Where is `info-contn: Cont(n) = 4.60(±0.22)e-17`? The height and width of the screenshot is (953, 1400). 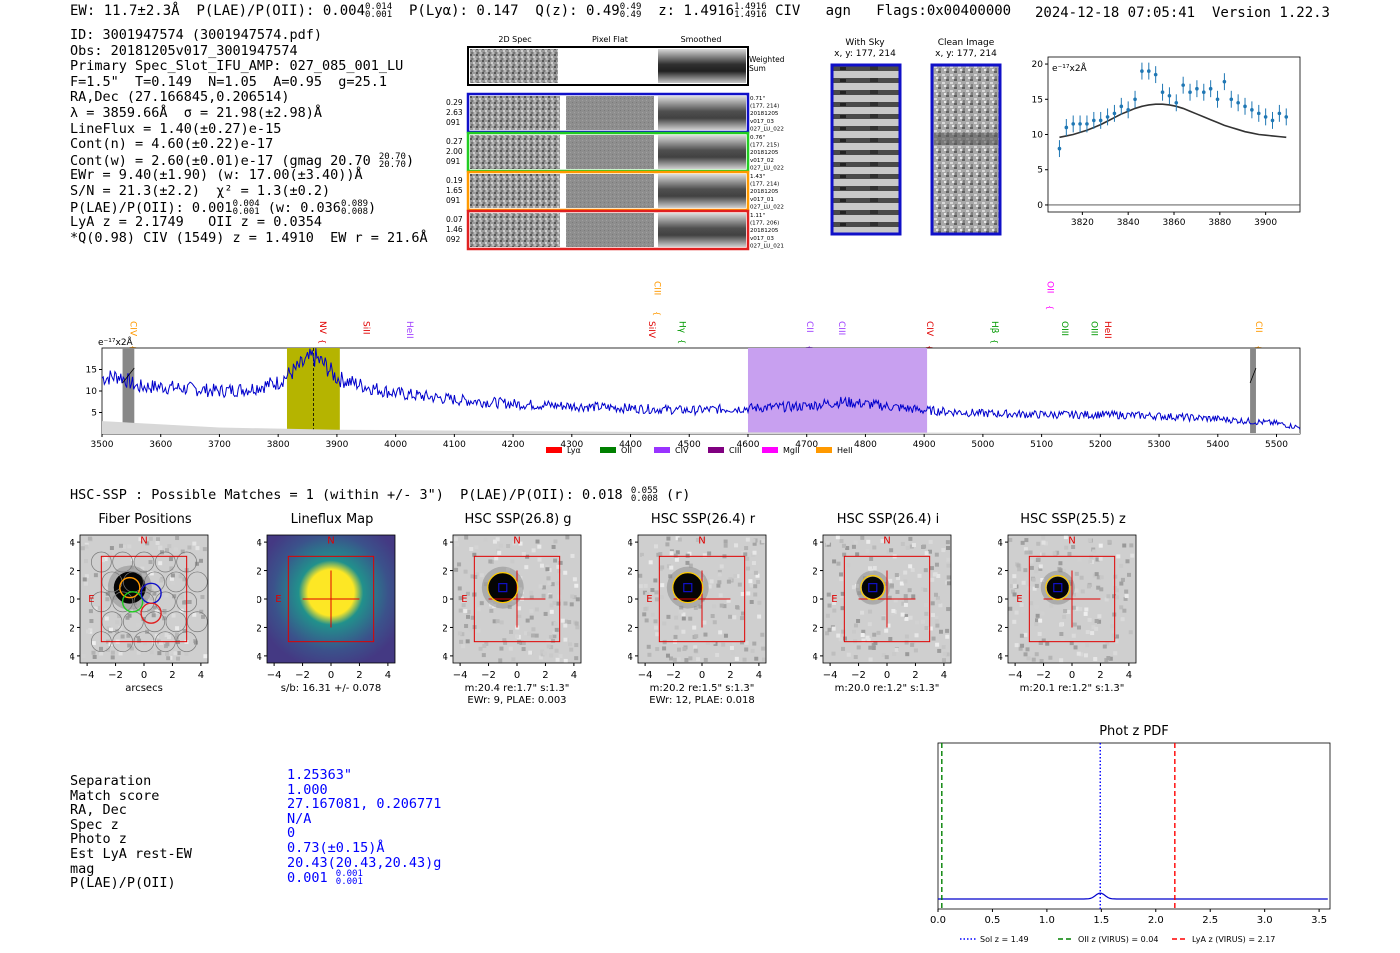 info-contn: Cont(n) = 4.60(±0.22)e-17 is located at coordinates (172, 144).